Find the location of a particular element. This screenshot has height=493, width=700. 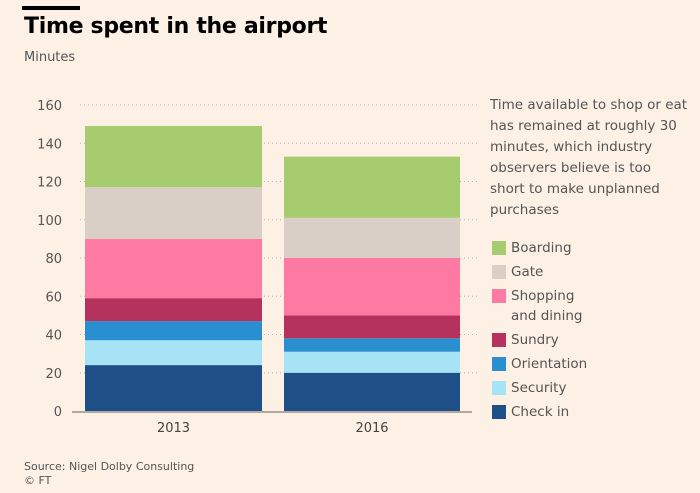

bar-segment-check-in-2013 is located at coordinates (173, 388).